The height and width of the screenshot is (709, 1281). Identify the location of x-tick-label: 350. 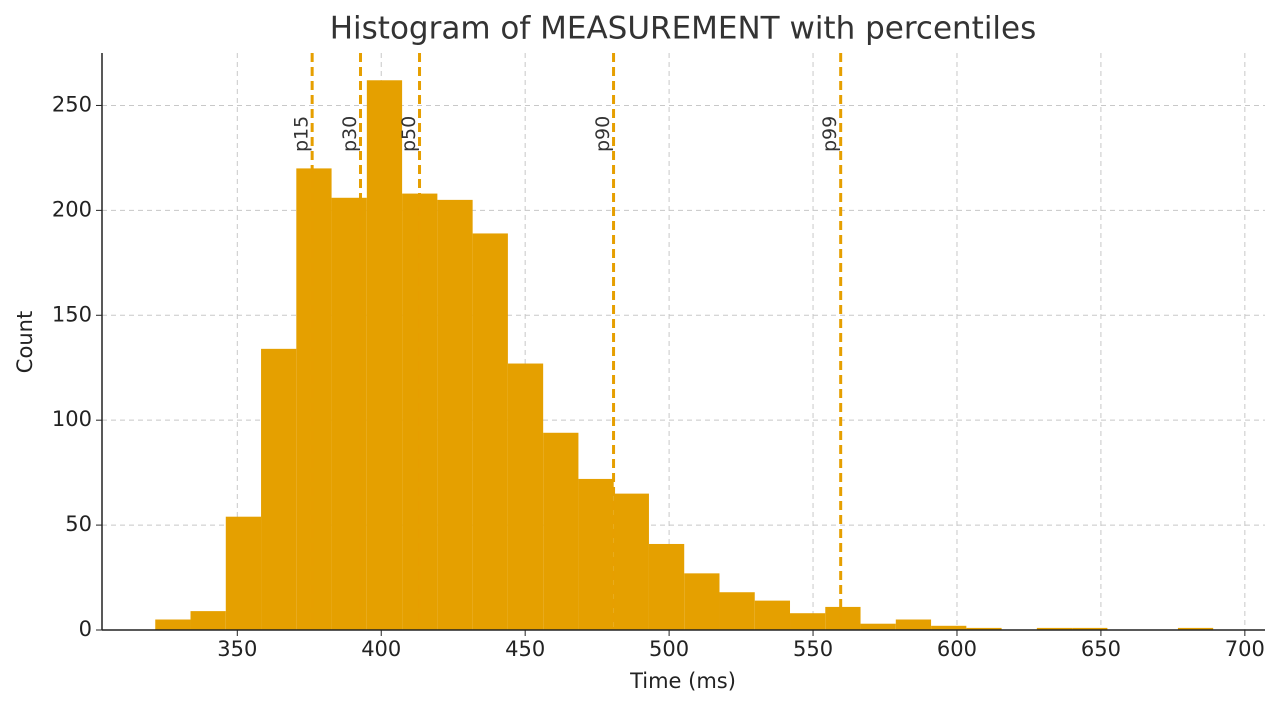
(237, 649).